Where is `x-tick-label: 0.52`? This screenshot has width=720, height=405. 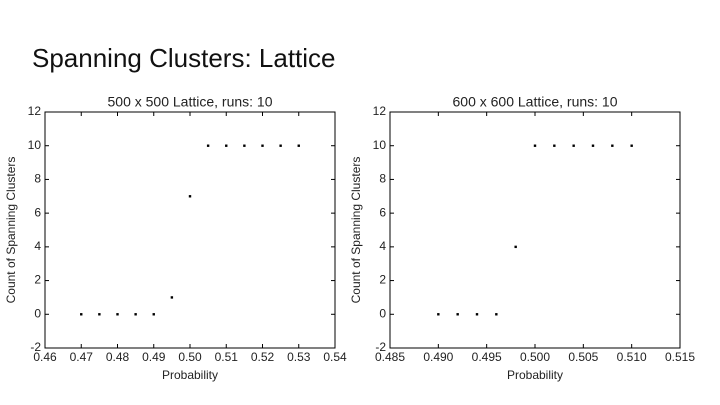 x-tick-label: 0.52 is located at coordinates (263, 357).